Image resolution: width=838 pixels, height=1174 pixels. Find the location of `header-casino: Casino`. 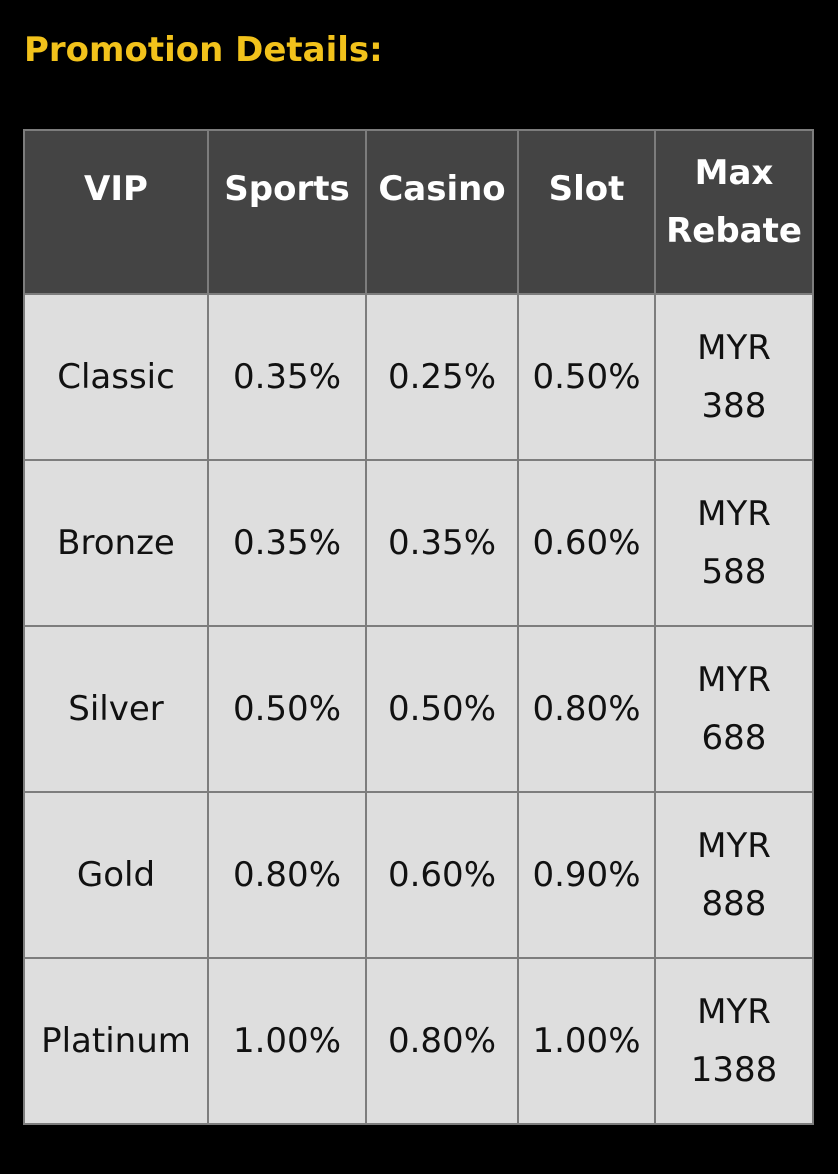

header-casino: Casino is located at coordinates (442, 212).